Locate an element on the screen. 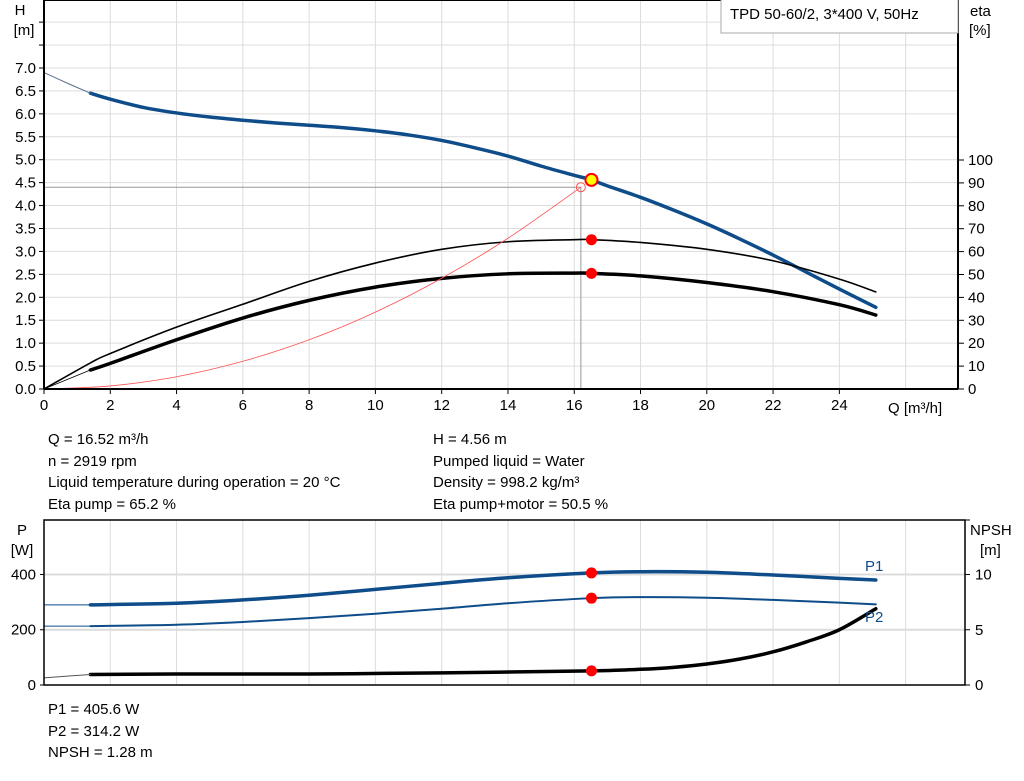 The width and height of the screenshot is (1024, 781). x-tick-label: 8 is located at coordinates (309, 405).